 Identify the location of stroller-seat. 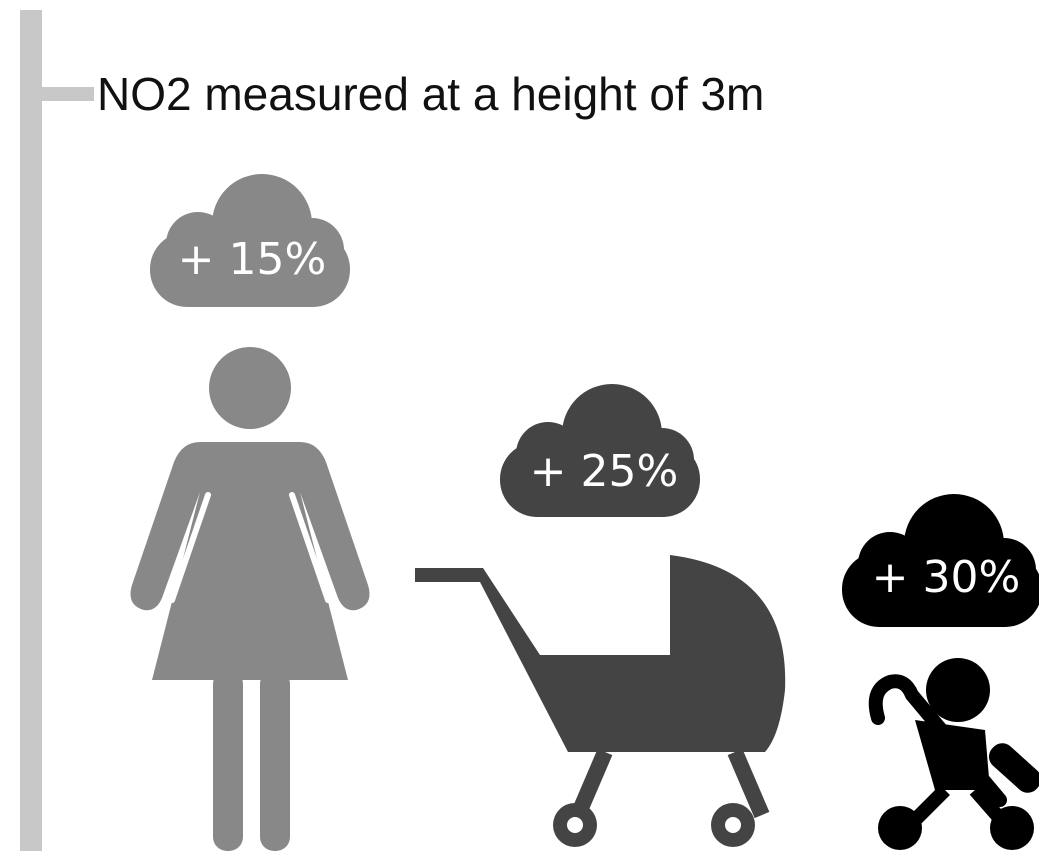
(952, 755).